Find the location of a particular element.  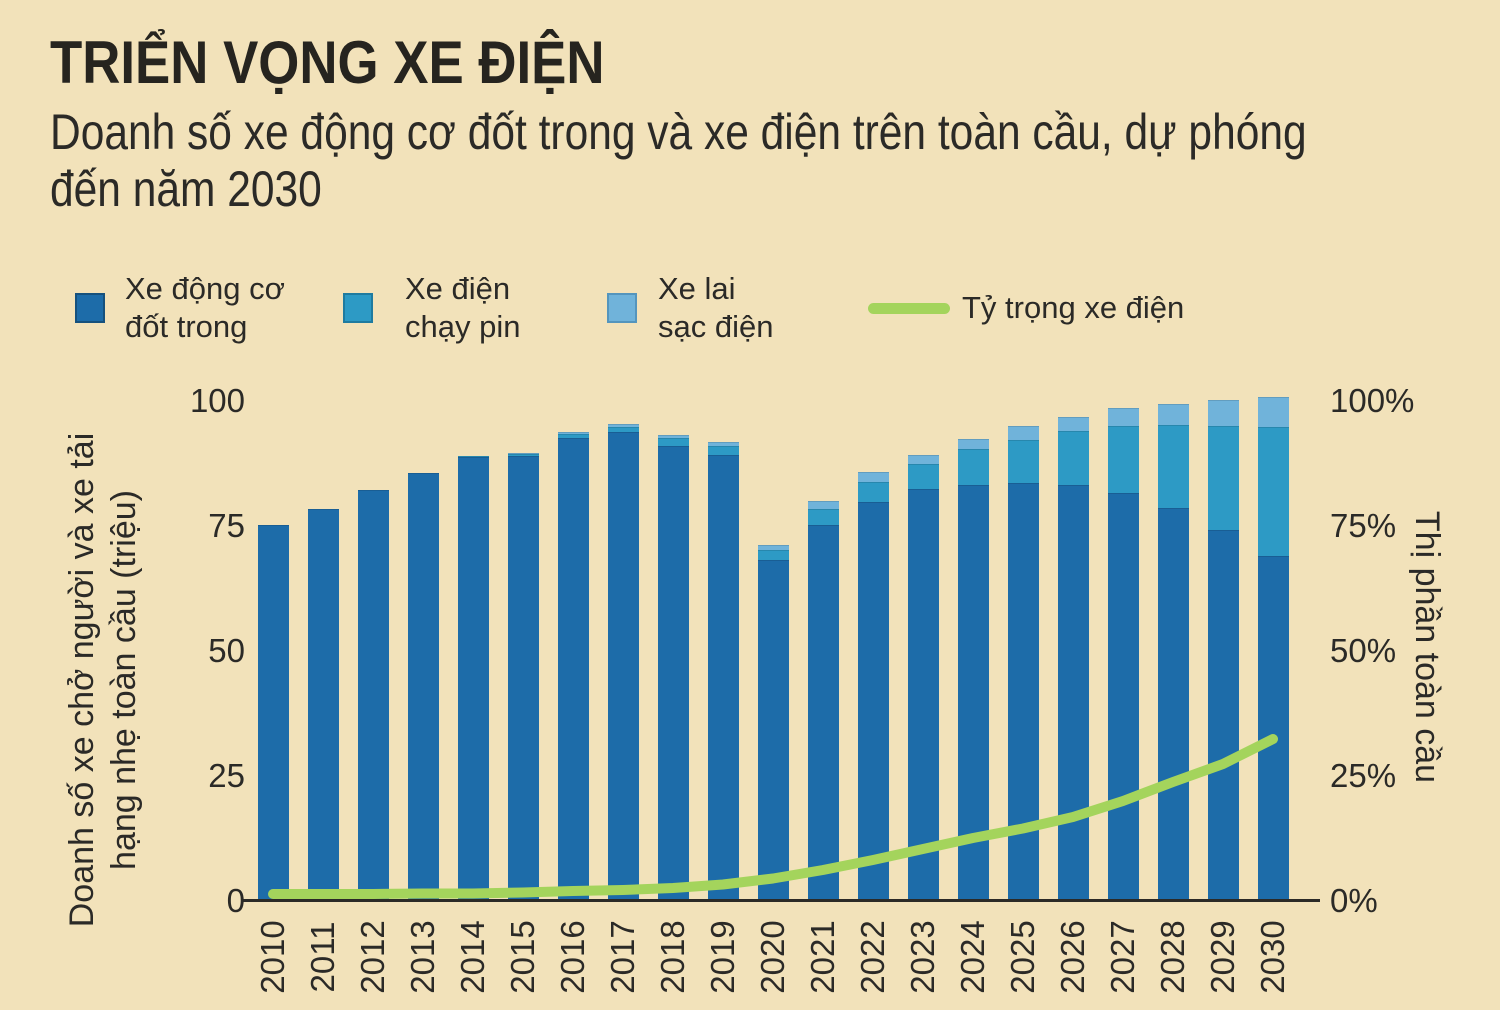

ice-segment-2015 is located at coordinates (523, 678).